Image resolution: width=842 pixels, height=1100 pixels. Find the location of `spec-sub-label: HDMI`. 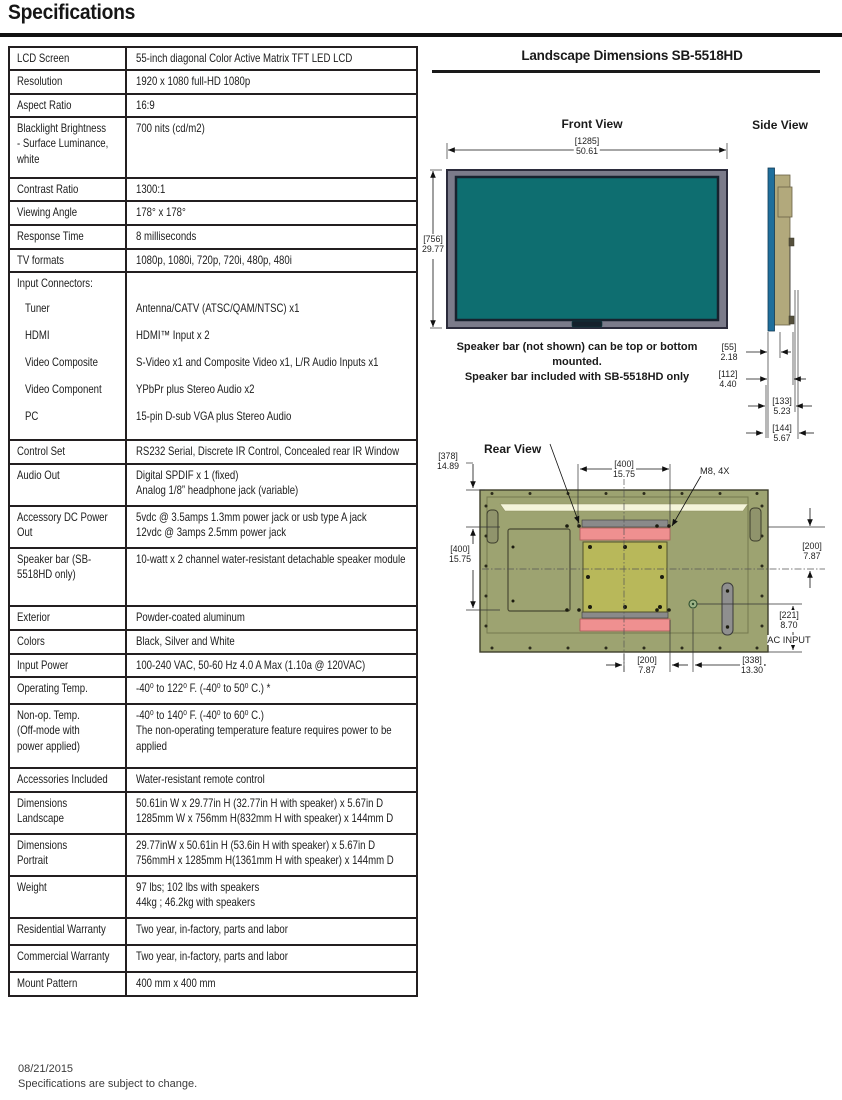

spec-sub-label: HDMI is located at coordinates (37, 335).